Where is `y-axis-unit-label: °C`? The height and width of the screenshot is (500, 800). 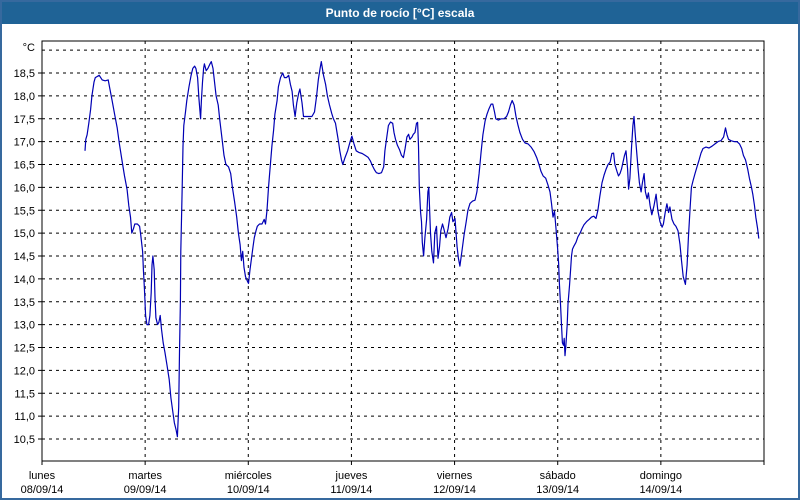 y-axis-unit-label: °C is located at coordinates (29, 48).